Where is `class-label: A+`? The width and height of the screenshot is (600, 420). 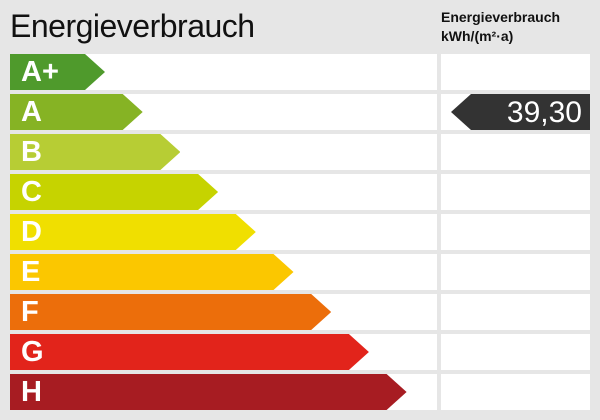
class-label: A+ is located at coordinates (40, 72).